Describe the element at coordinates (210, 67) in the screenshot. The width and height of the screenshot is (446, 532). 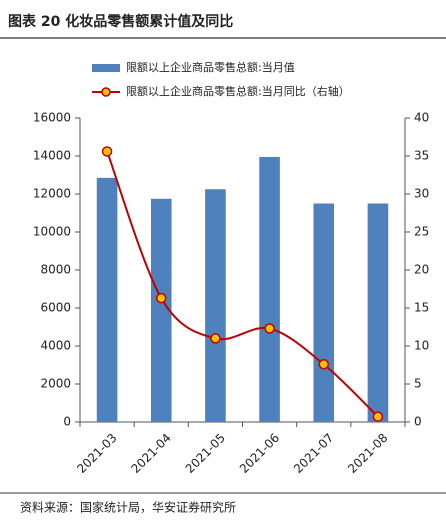
I see `legend-label: 限额以上企业商品零售总额:当月值` at that location.